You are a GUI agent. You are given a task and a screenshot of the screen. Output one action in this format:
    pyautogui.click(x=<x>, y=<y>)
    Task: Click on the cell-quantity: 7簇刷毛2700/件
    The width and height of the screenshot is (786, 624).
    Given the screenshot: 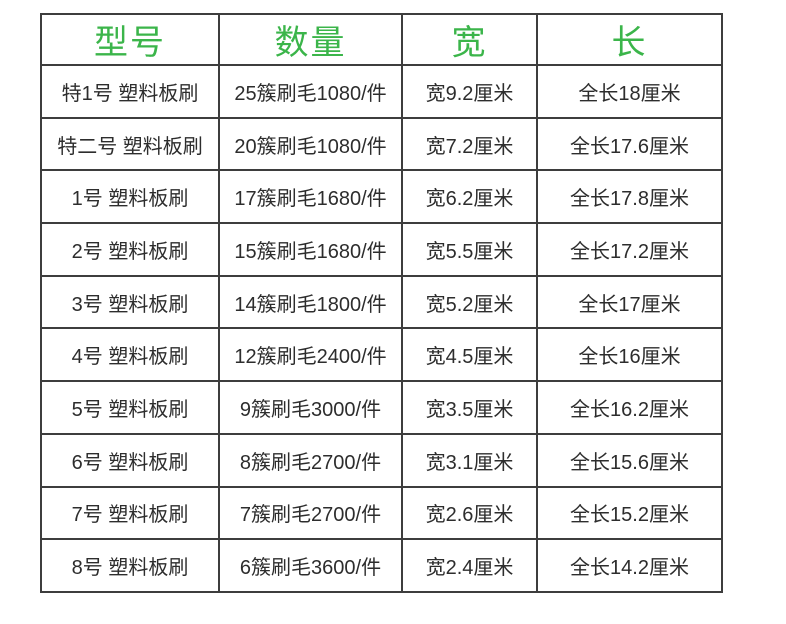 What is the action you would take?
    pyautogui.click(x=310, y=513)
    